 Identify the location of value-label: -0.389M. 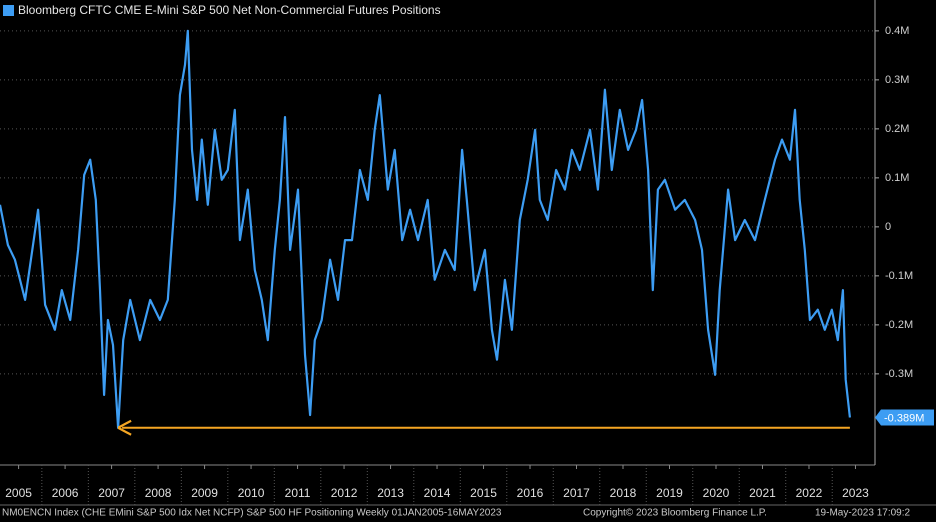
(904, 418).